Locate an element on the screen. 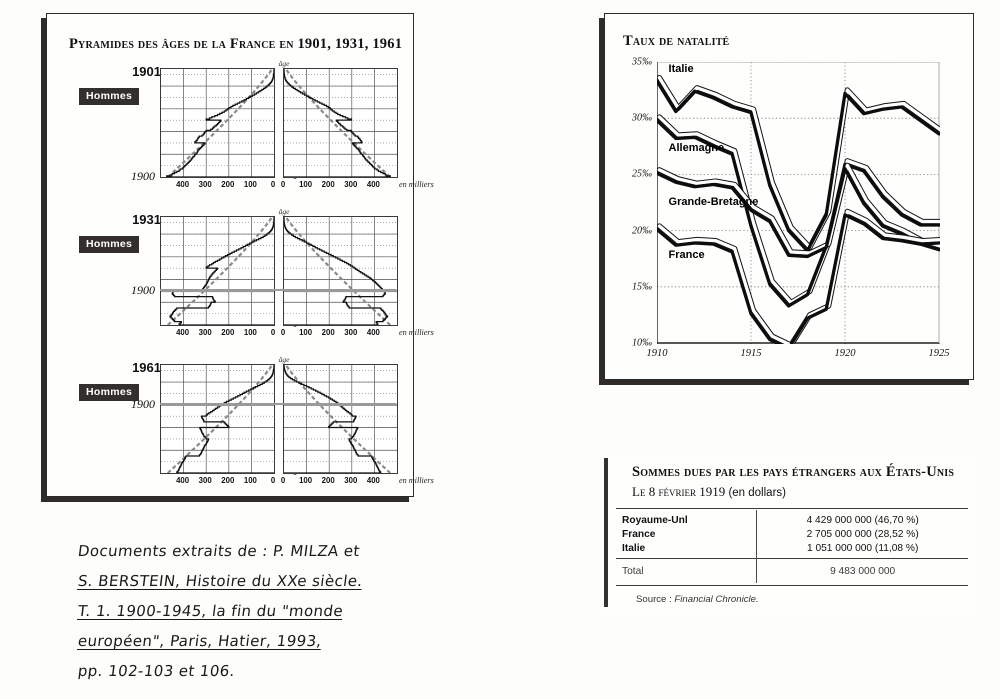 The image size is (1000, 699). natalite-y-tick-10: 10‰ is located at coordinates (642, 343).